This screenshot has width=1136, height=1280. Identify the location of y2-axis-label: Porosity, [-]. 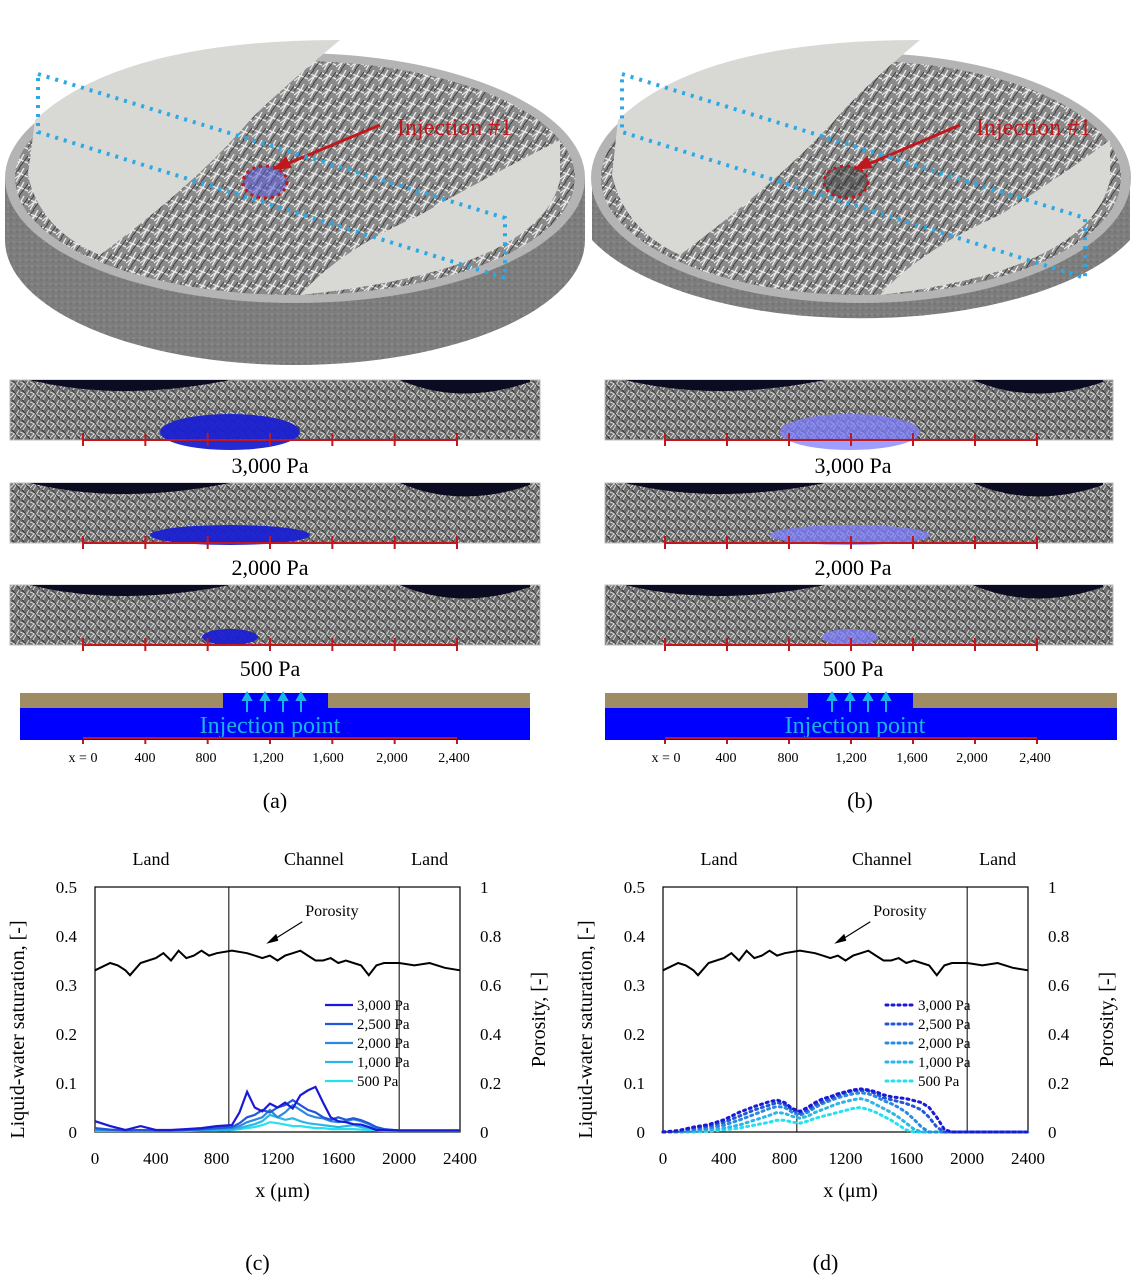
(1107, 1019).